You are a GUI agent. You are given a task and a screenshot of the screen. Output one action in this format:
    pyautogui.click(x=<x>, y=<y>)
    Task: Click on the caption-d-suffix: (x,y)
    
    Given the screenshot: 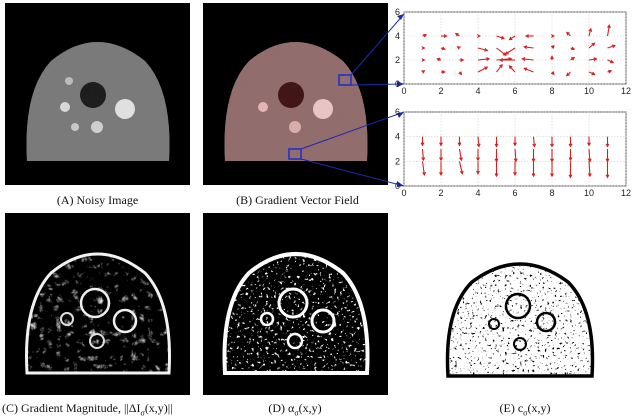 What is the action you would take?
    pyautogui.click(x=310, y=408)
    